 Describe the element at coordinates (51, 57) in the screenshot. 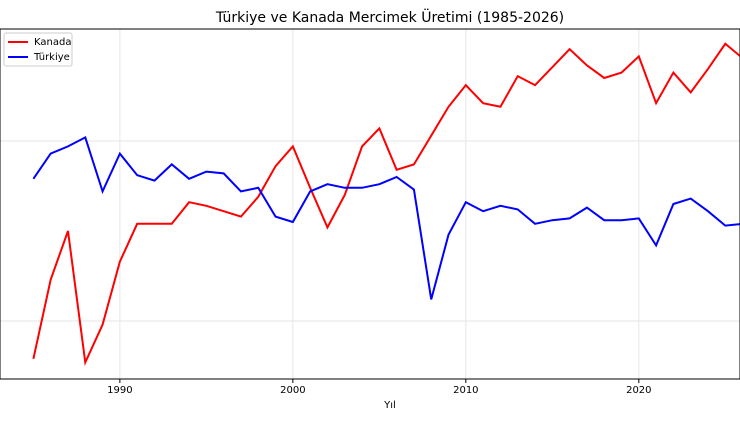

I see `legend-label: Türkiye` at that location.